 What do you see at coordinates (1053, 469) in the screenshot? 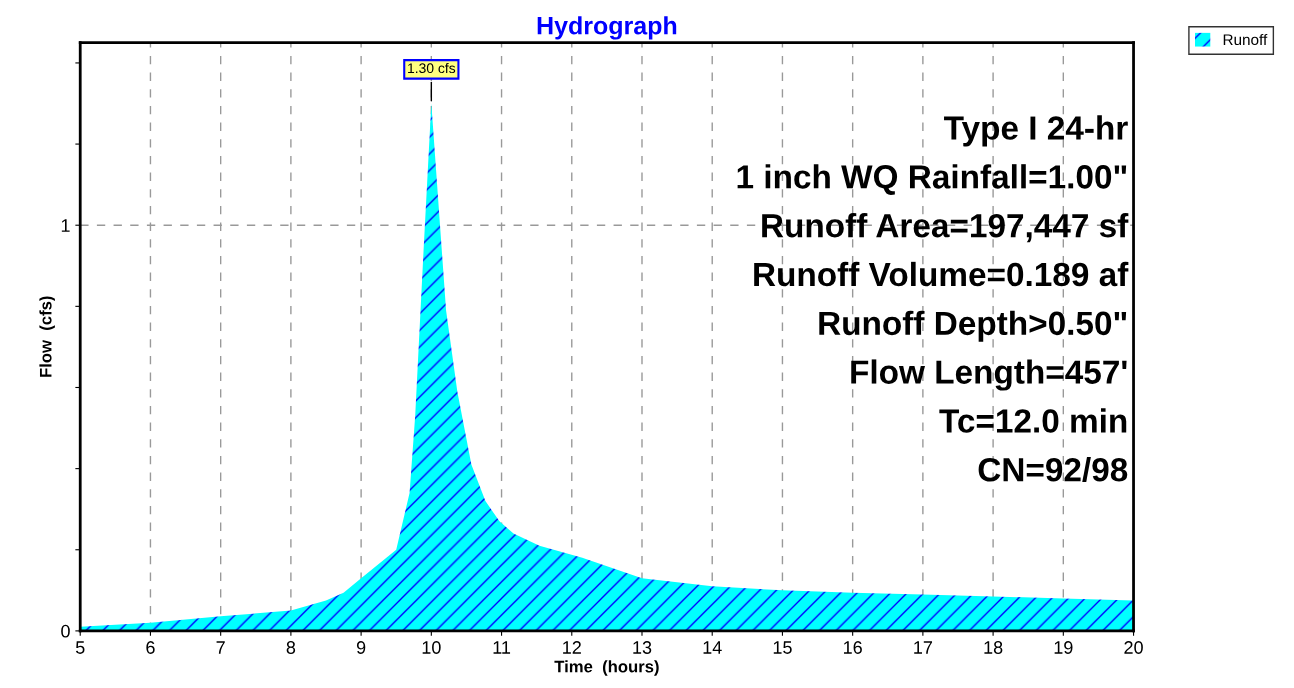
I see `annotation: CN=92/98` at bounding box center [1053, 469].